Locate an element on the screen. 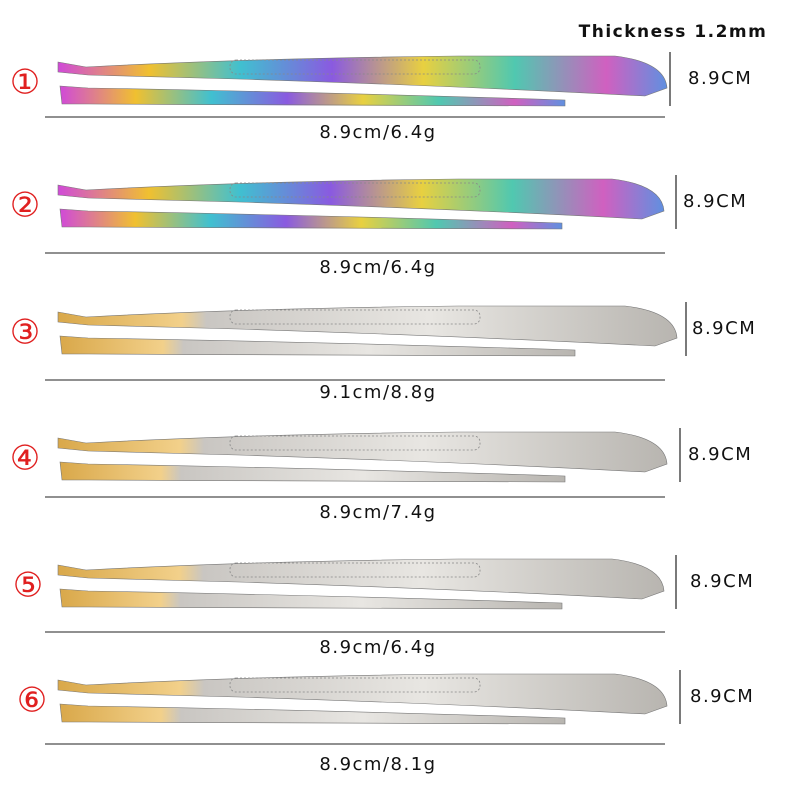 This screenshot has width=800, height=800. spec-label: 8.9cm/8.1g is located at coordinates (377, 764).